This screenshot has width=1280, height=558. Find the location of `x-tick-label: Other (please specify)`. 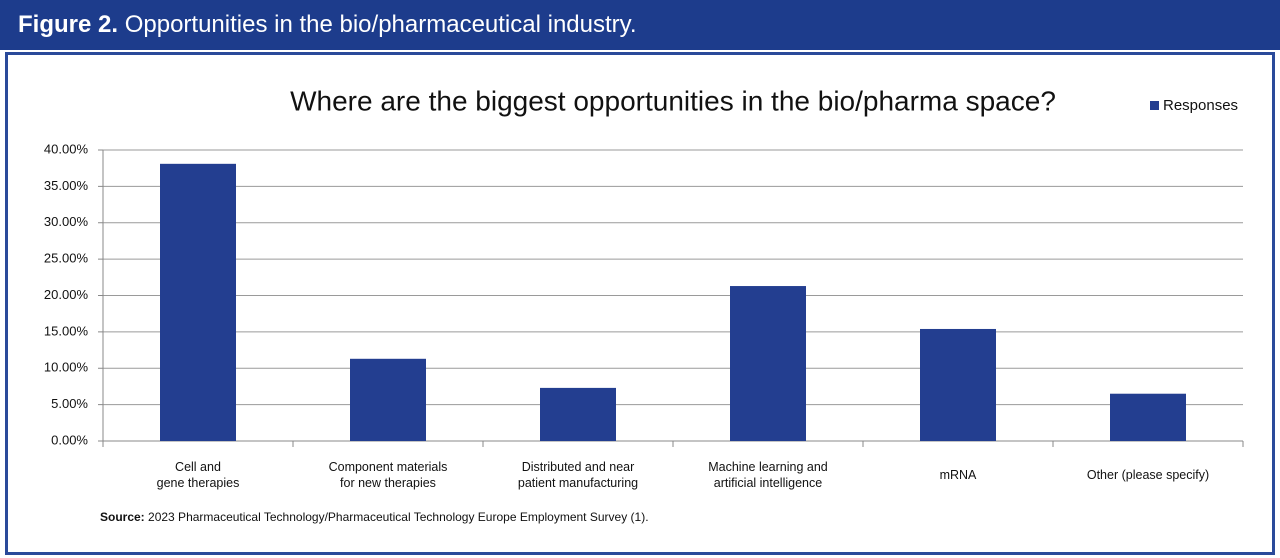

x-tick-label: Other (please specify) is located at coordinates (1148, 475).